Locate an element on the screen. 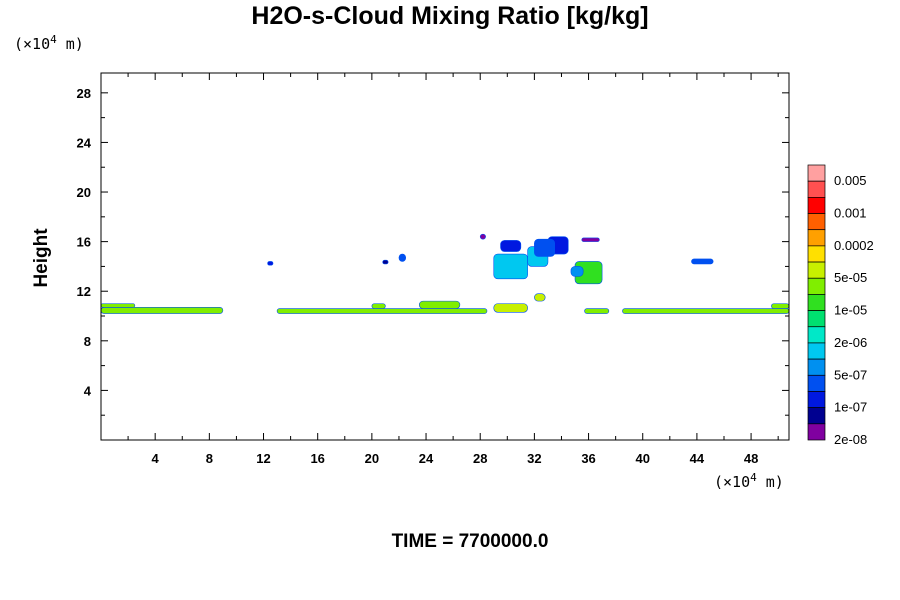  x-axis-unit: (×104 m) is located at coordinates (749, 481).